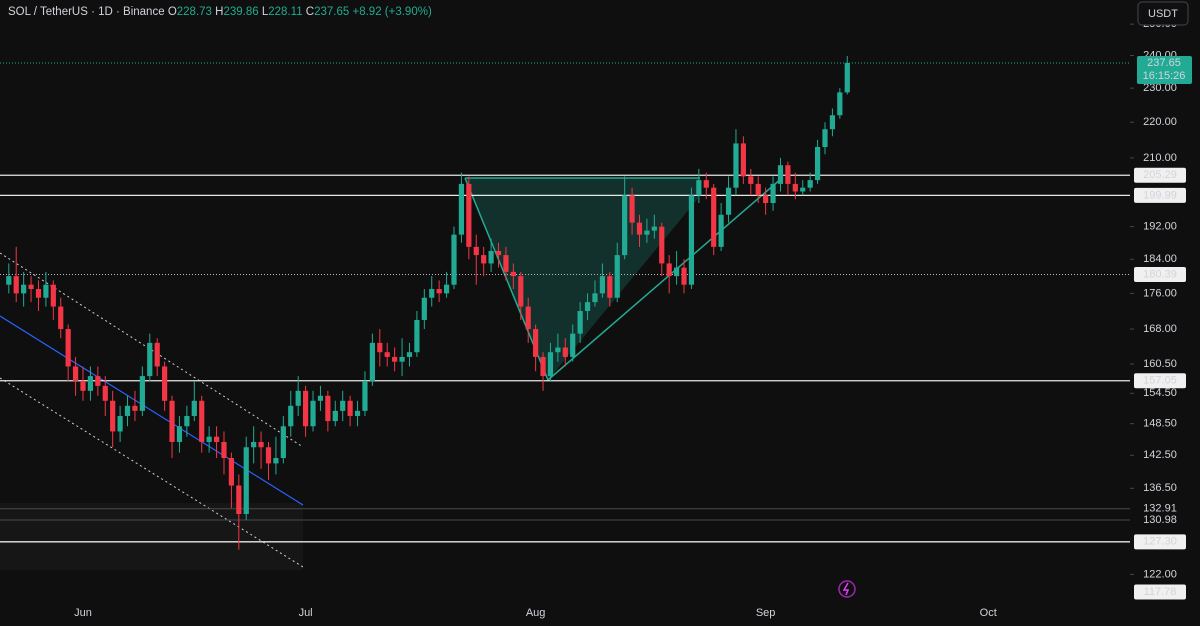 The image size is (1200, 626). What do you see at coordinates (988, 613) in the screenshot?
I see `x-tick-label: Oct` at bounding box center [988, 613].